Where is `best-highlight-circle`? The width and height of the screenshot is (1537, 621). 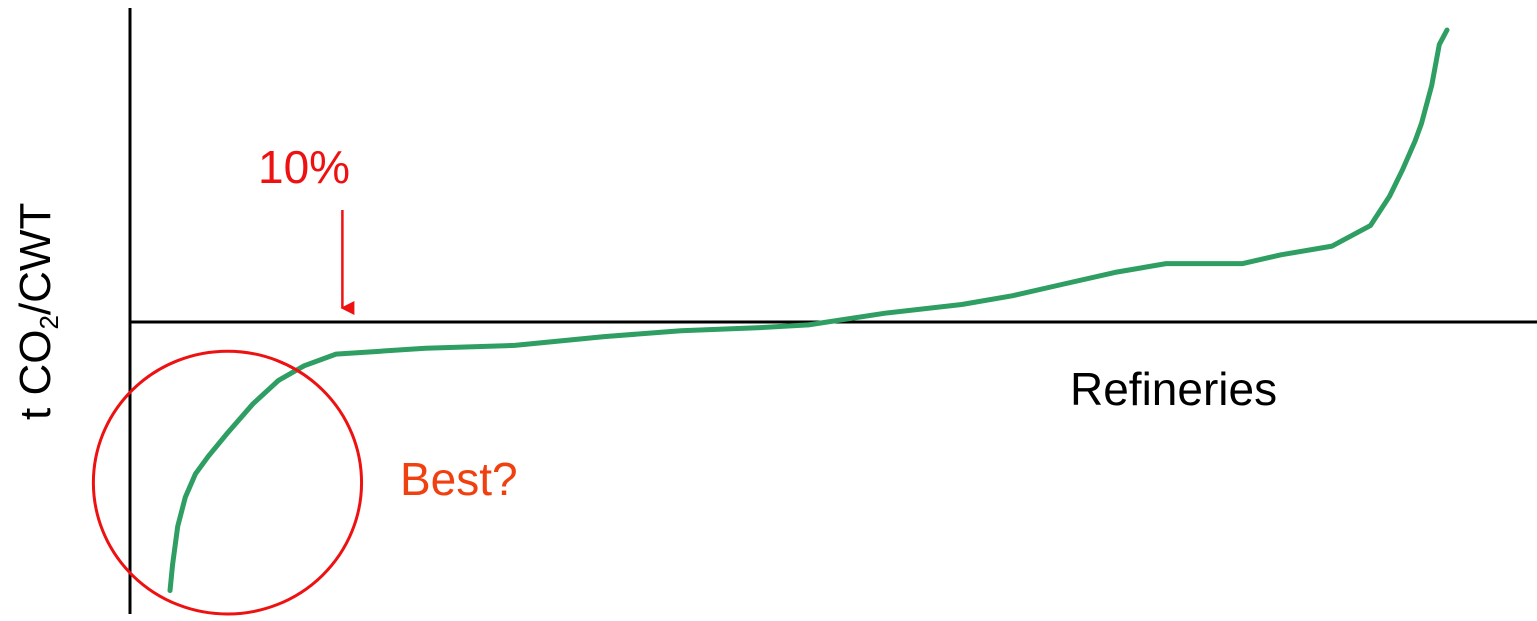
best-highlight-circle is located at coordinates (227, 482).